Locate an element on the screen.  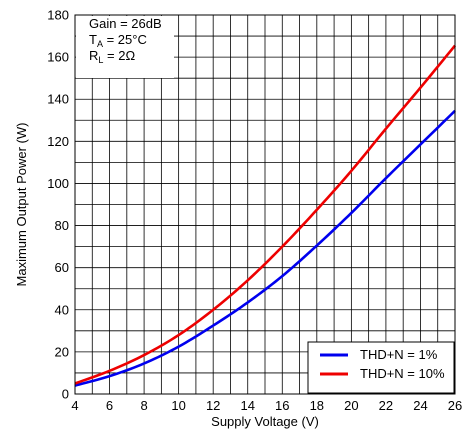
x-tick-label: 8 is located at coordinates (143, 405).